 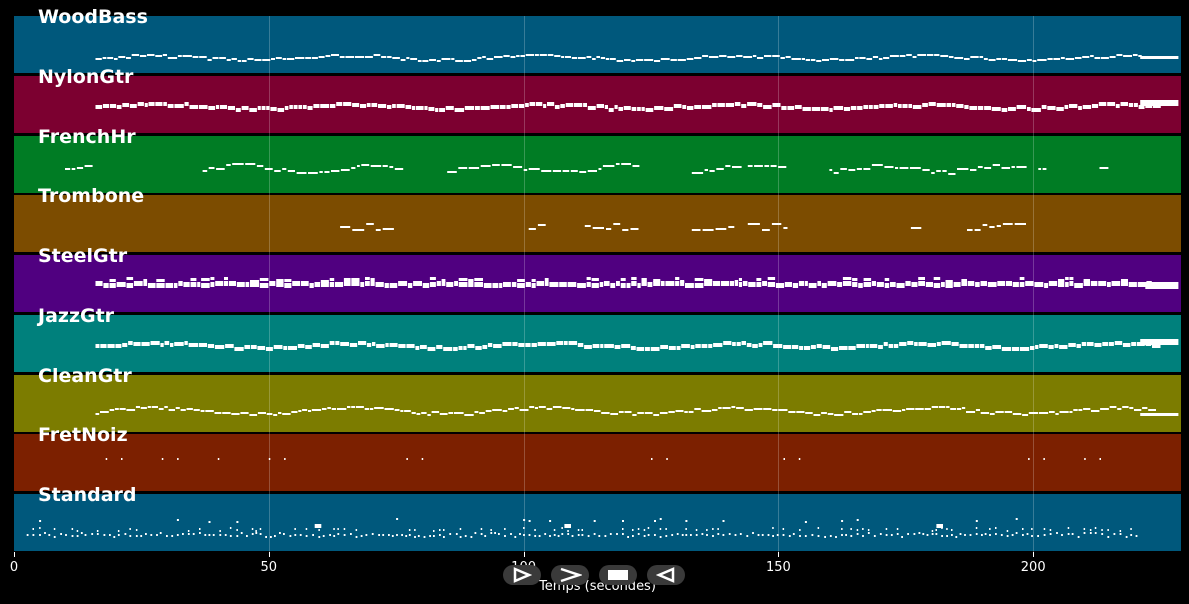 What do you see at coordinates (597, 100) in the screenshot?
I see `track-nylongtr: NylonGtr` at bounding box center [597, 100].